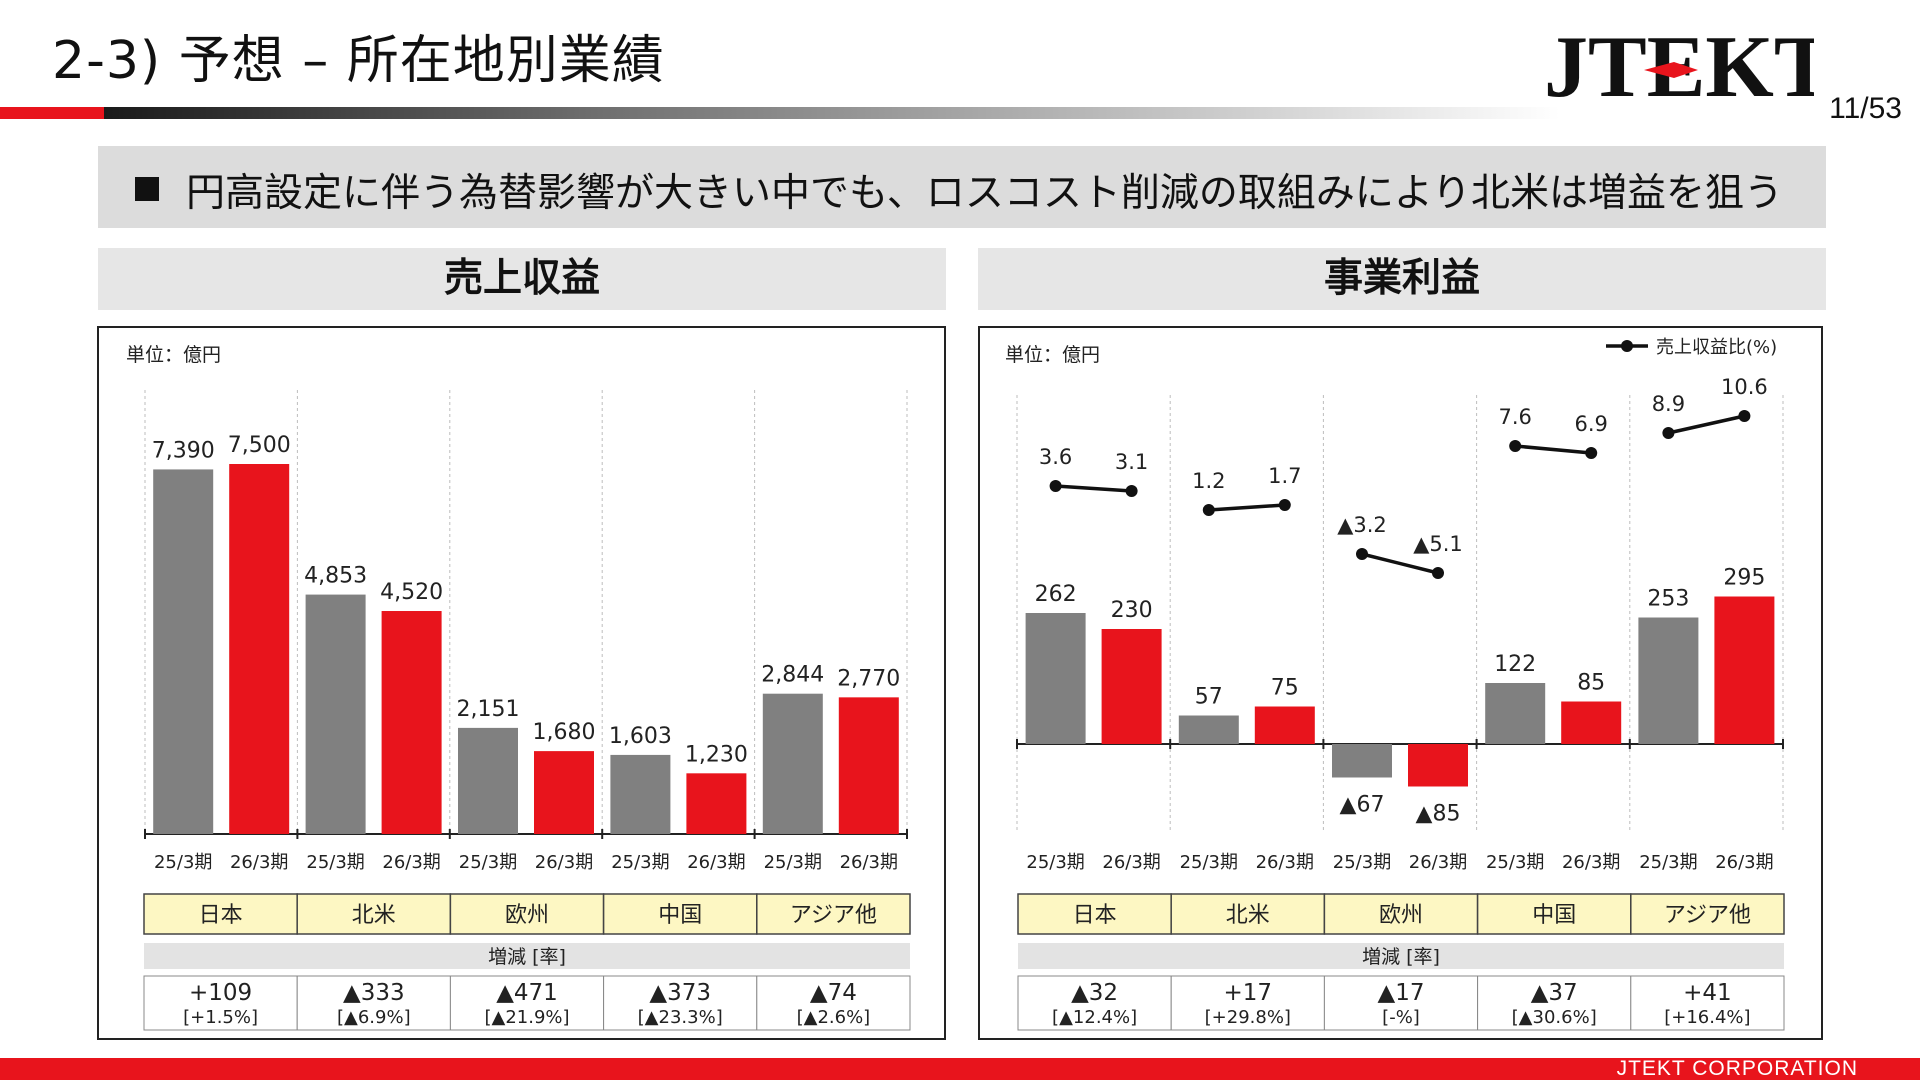  I want to click on page-title: 2-3) 予想 – 所在地別業績, so click(358, 61).